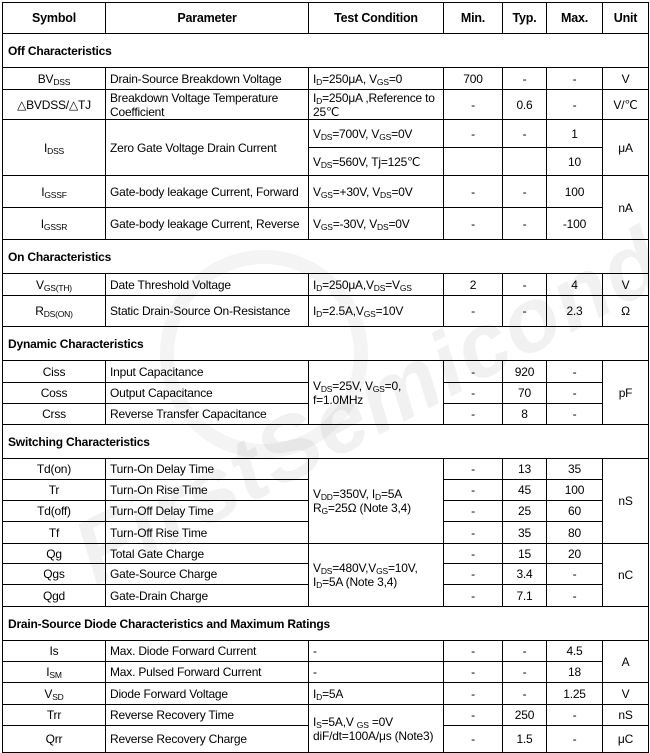 This screenshot has height=753, width=650. What do you see at coordinates (207, 693) in the screenshot?
I see `parameter-cell: Diode Forward Voltage` at bounding box center [207, 693].